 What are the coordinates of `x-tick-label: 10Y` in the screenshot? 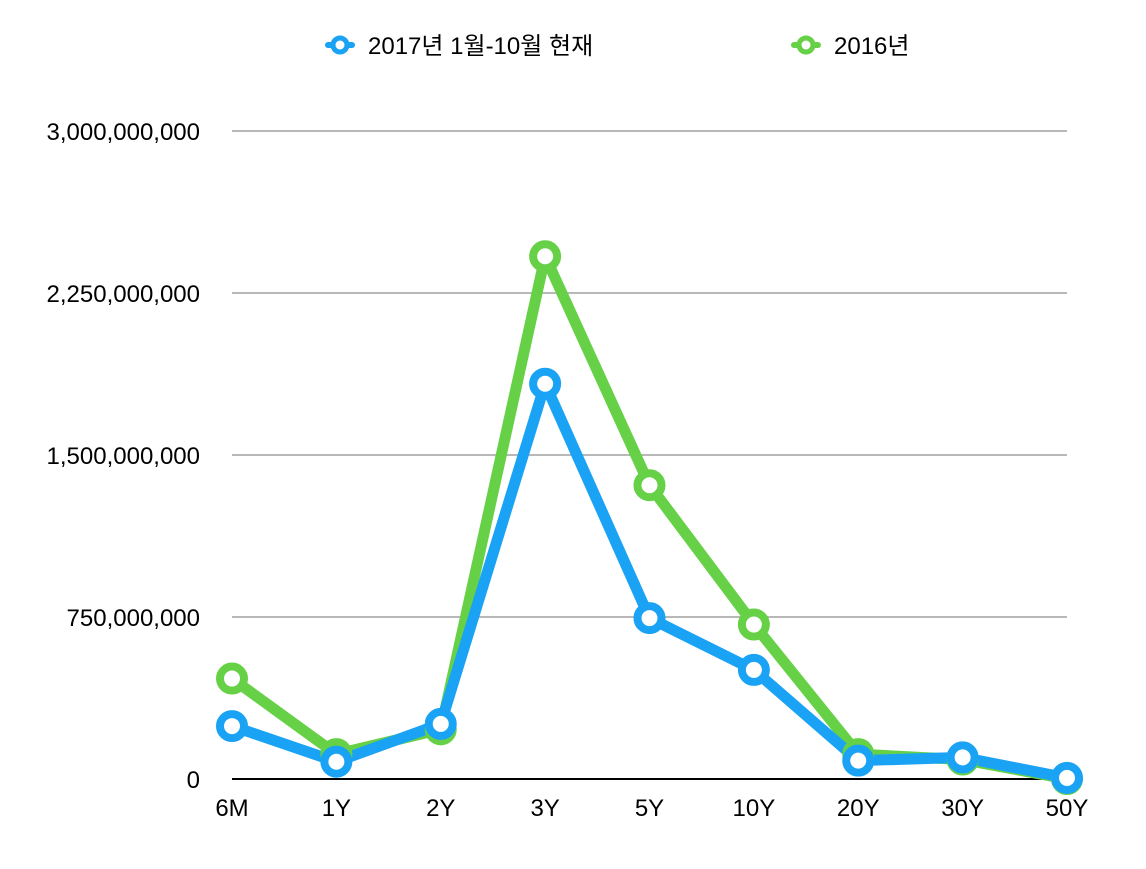 It's located at (754, 808).